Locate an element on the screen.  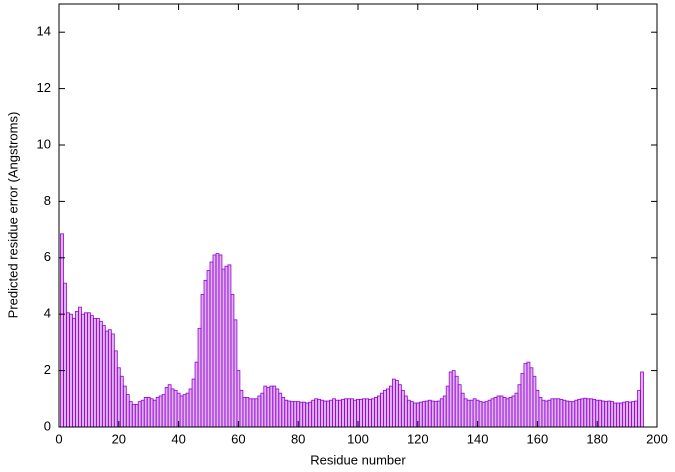
x-tick-label: 80 is located at coordinates (298, 438).